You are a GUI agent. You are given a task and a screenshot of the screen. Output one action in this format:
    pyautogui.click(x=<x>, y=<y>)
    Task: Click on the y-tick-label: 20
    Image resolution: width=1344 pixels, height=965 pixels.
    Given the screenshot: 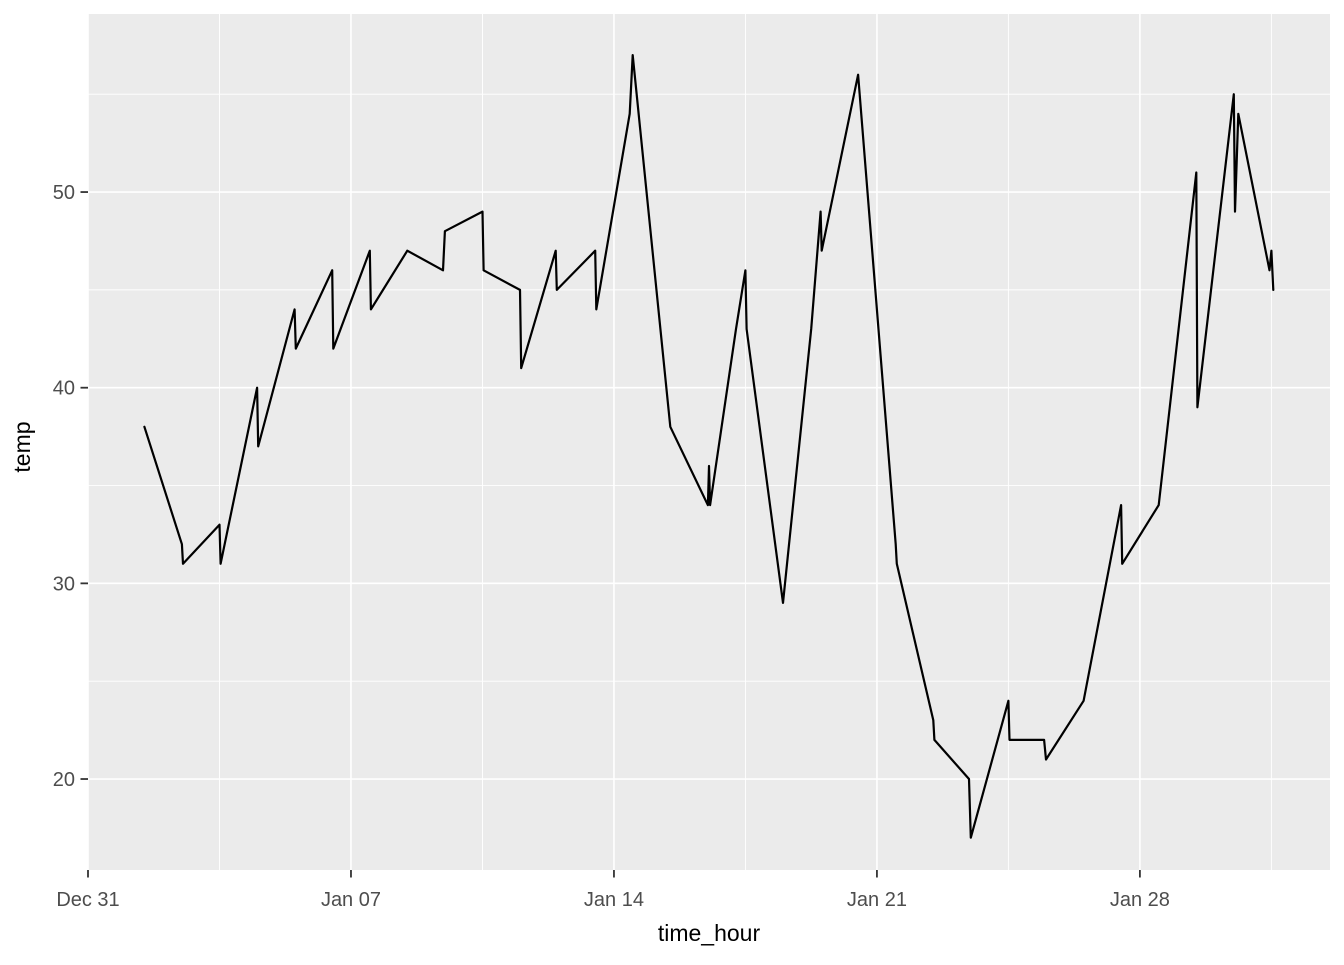 What is the action you would take?
    pyautogui.click(x=64, y=780)
    